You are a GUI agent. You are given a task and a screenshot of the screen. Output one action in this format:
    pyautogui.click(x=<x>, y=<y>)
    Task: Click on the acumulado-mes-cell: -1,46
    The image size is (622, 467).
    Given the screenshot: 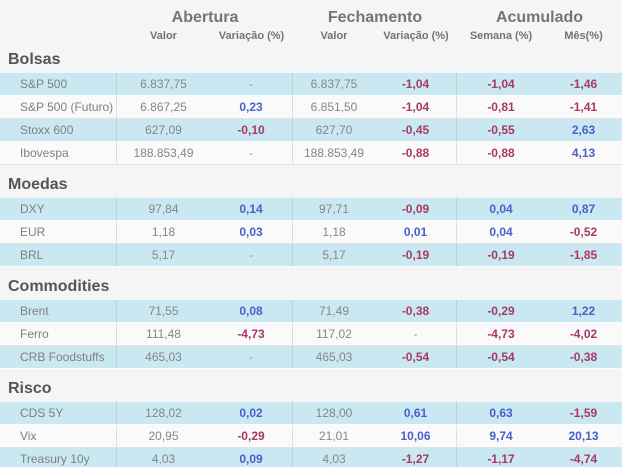 What is the action you would take?
    pyautogui.click(x=583, y=84)
    